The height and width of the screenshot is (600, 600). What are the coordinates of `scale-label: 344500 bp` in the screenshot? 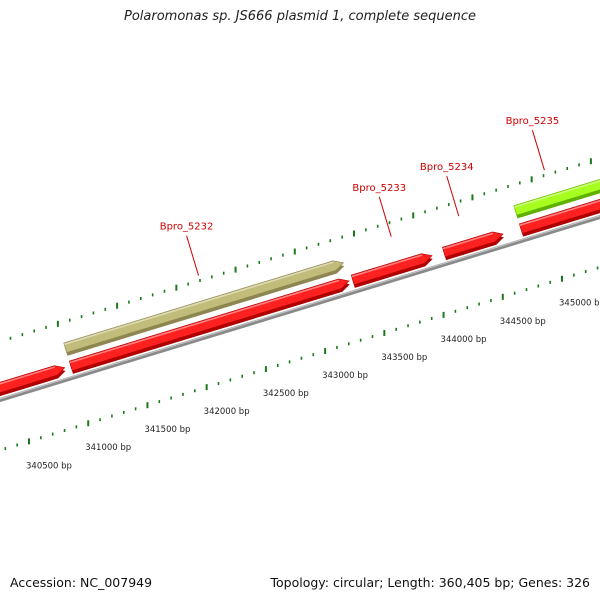 It's located at (523, 322).